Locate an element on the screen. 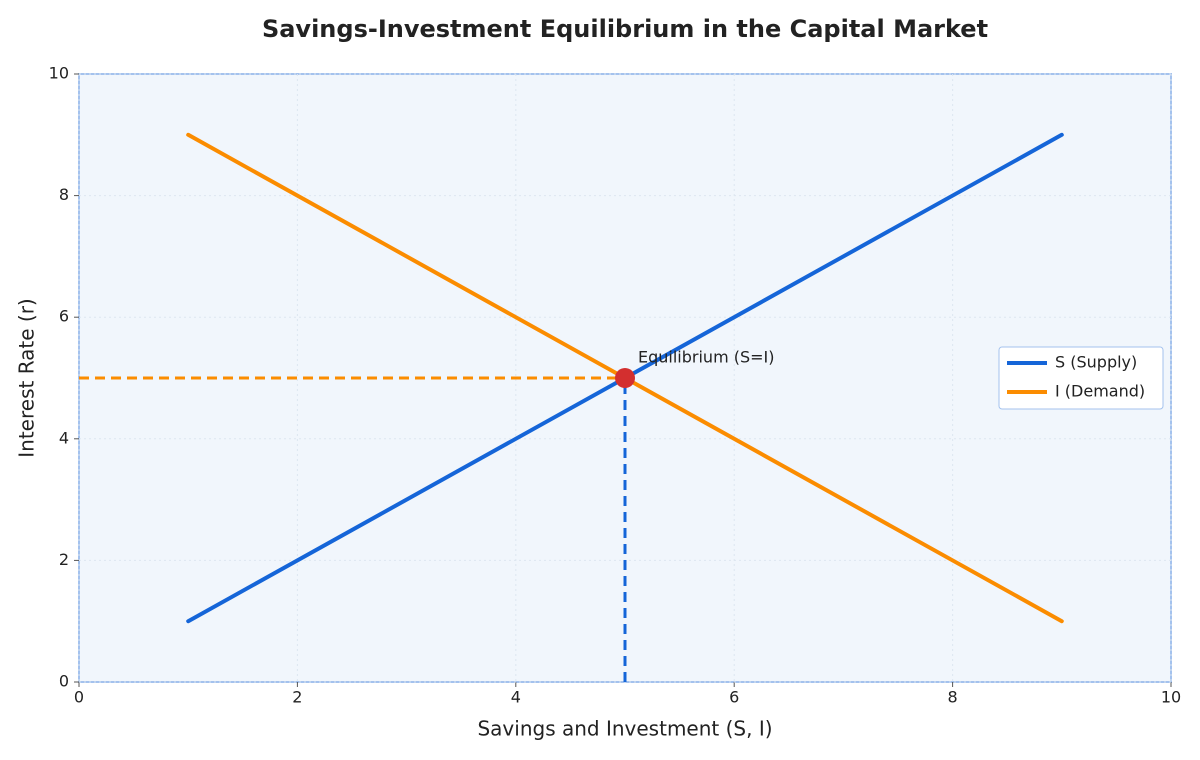 This screenshot has width=1200, height=760. y-tick-label: 6 is located at coordinates (64, 316).